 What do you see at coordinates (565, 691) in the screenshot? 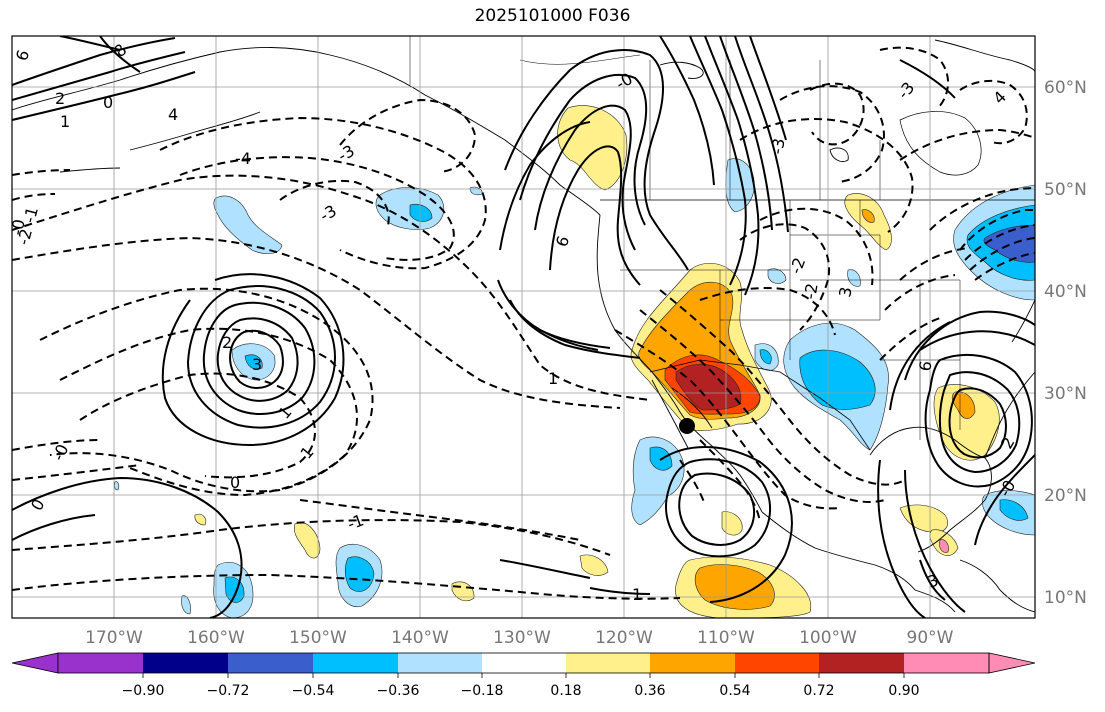
I see `colorbar-tick-label: 0.18` at bounding box center [565, 691].